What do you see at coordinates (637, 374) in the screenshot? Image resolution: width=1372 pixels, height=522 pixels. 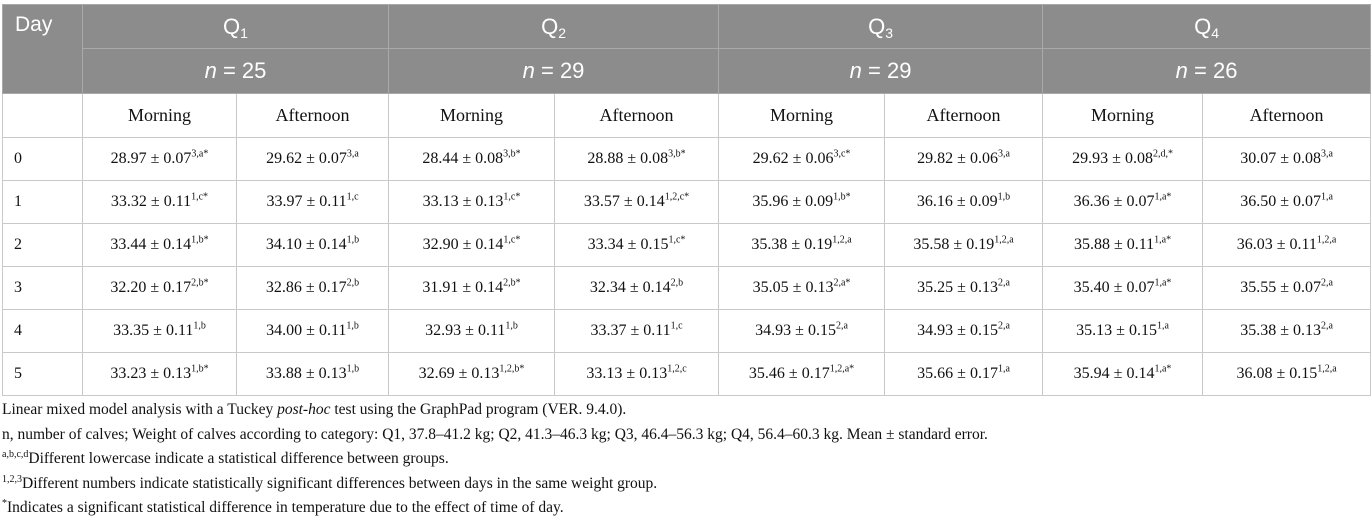 I see `value-cell: 33.13 ± 0.131,2,c` at bounding box center [637, 374].